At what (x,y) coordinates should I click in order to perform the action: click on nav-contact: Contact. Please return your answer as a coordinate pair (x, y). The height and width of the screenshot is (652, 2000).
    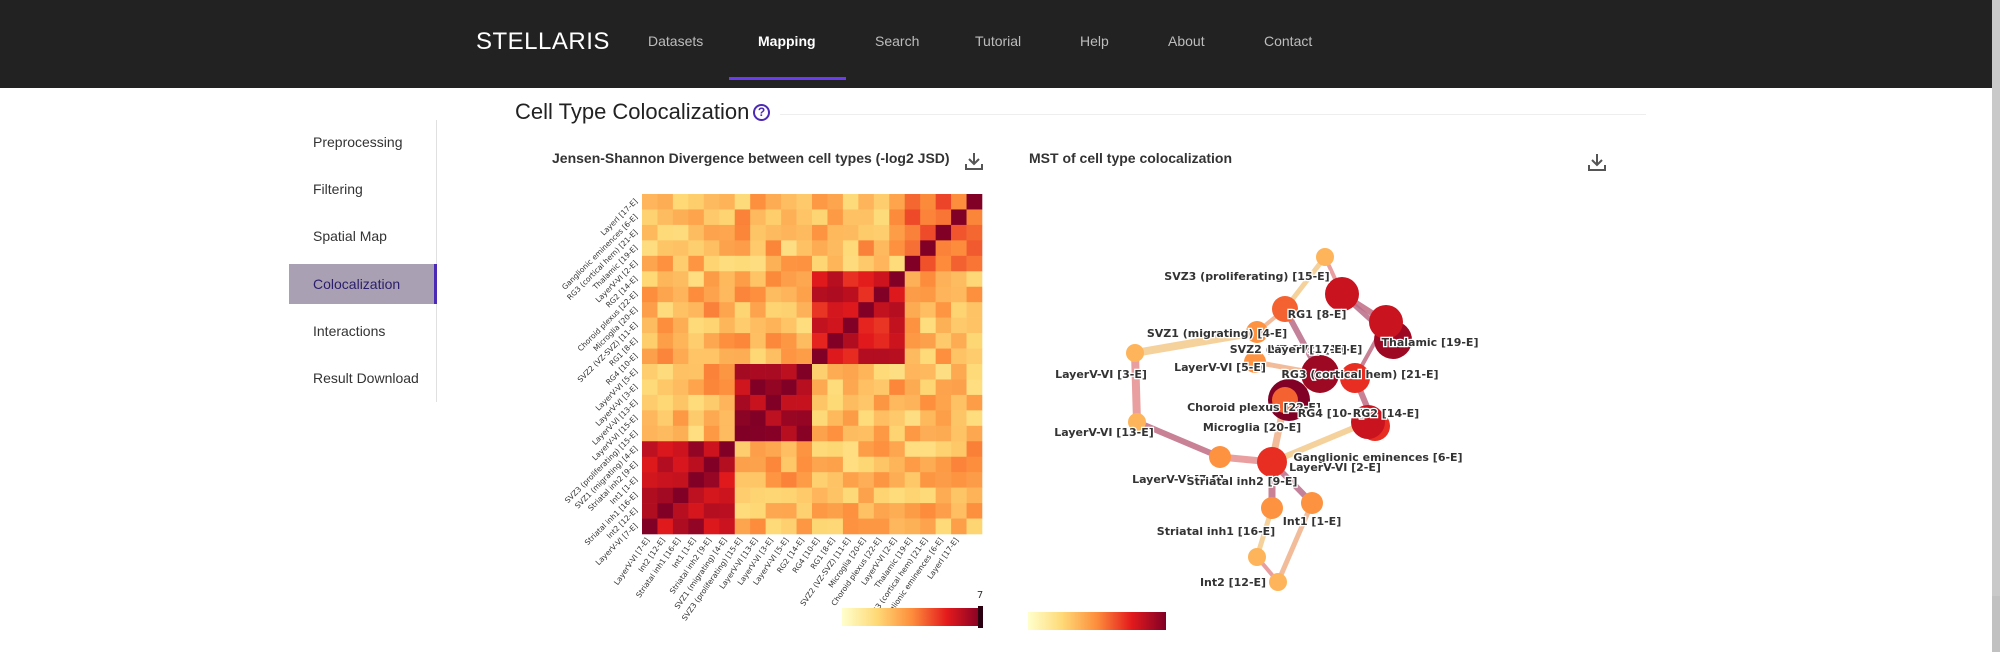
    Looking at the image, I should click on (1288, 41).